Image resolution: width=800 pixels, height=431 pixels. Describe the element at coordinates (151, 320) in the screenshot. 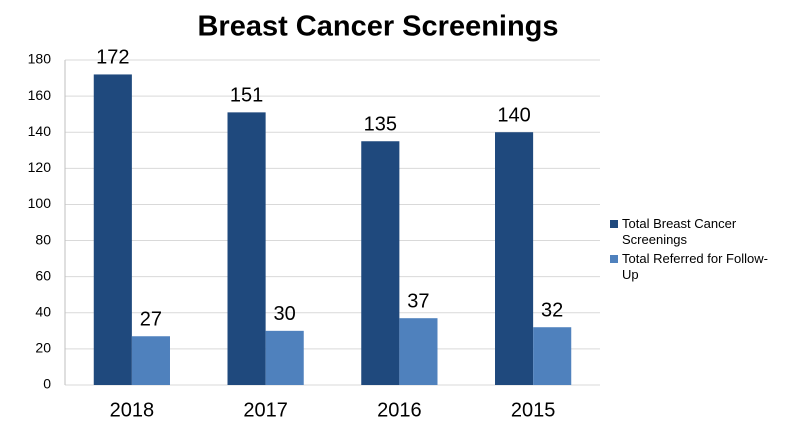

I see `data-label: 27` at that location.